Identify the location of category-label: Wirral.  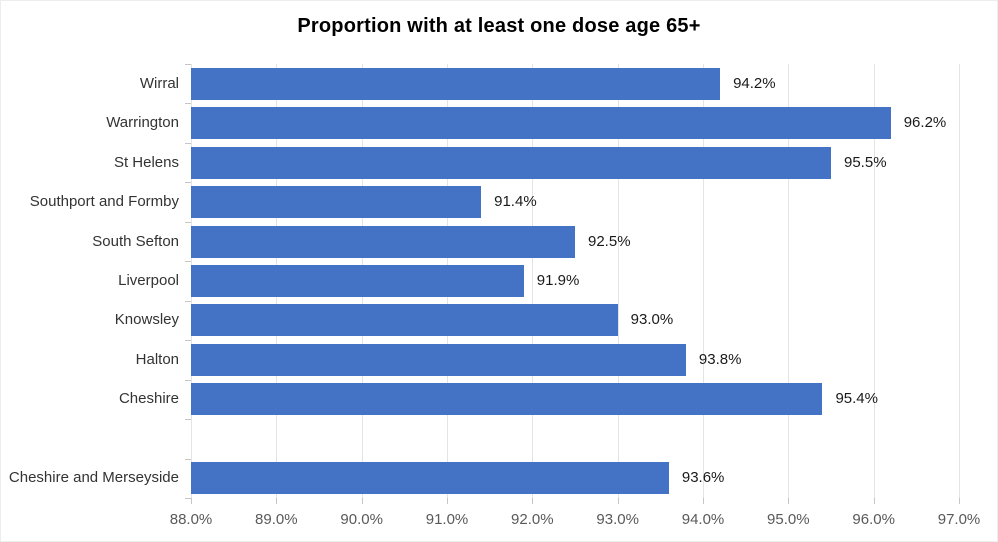
(159, 83).